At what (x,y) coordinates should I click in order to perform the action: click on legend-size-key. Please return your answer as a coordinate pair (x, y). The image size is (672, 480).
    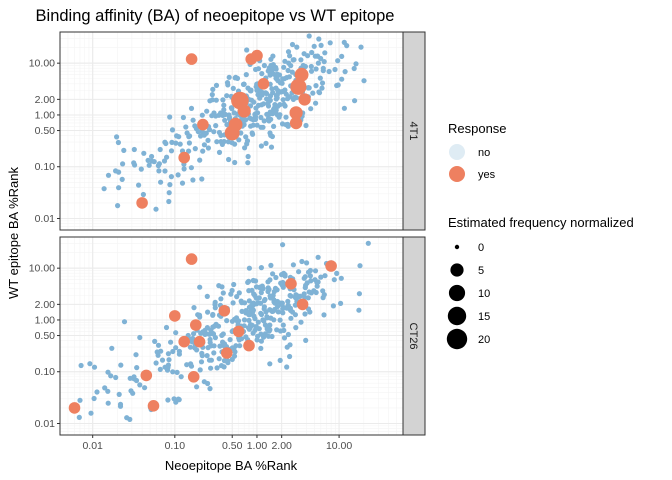
    Looking at the image, I should click on (457, 270).